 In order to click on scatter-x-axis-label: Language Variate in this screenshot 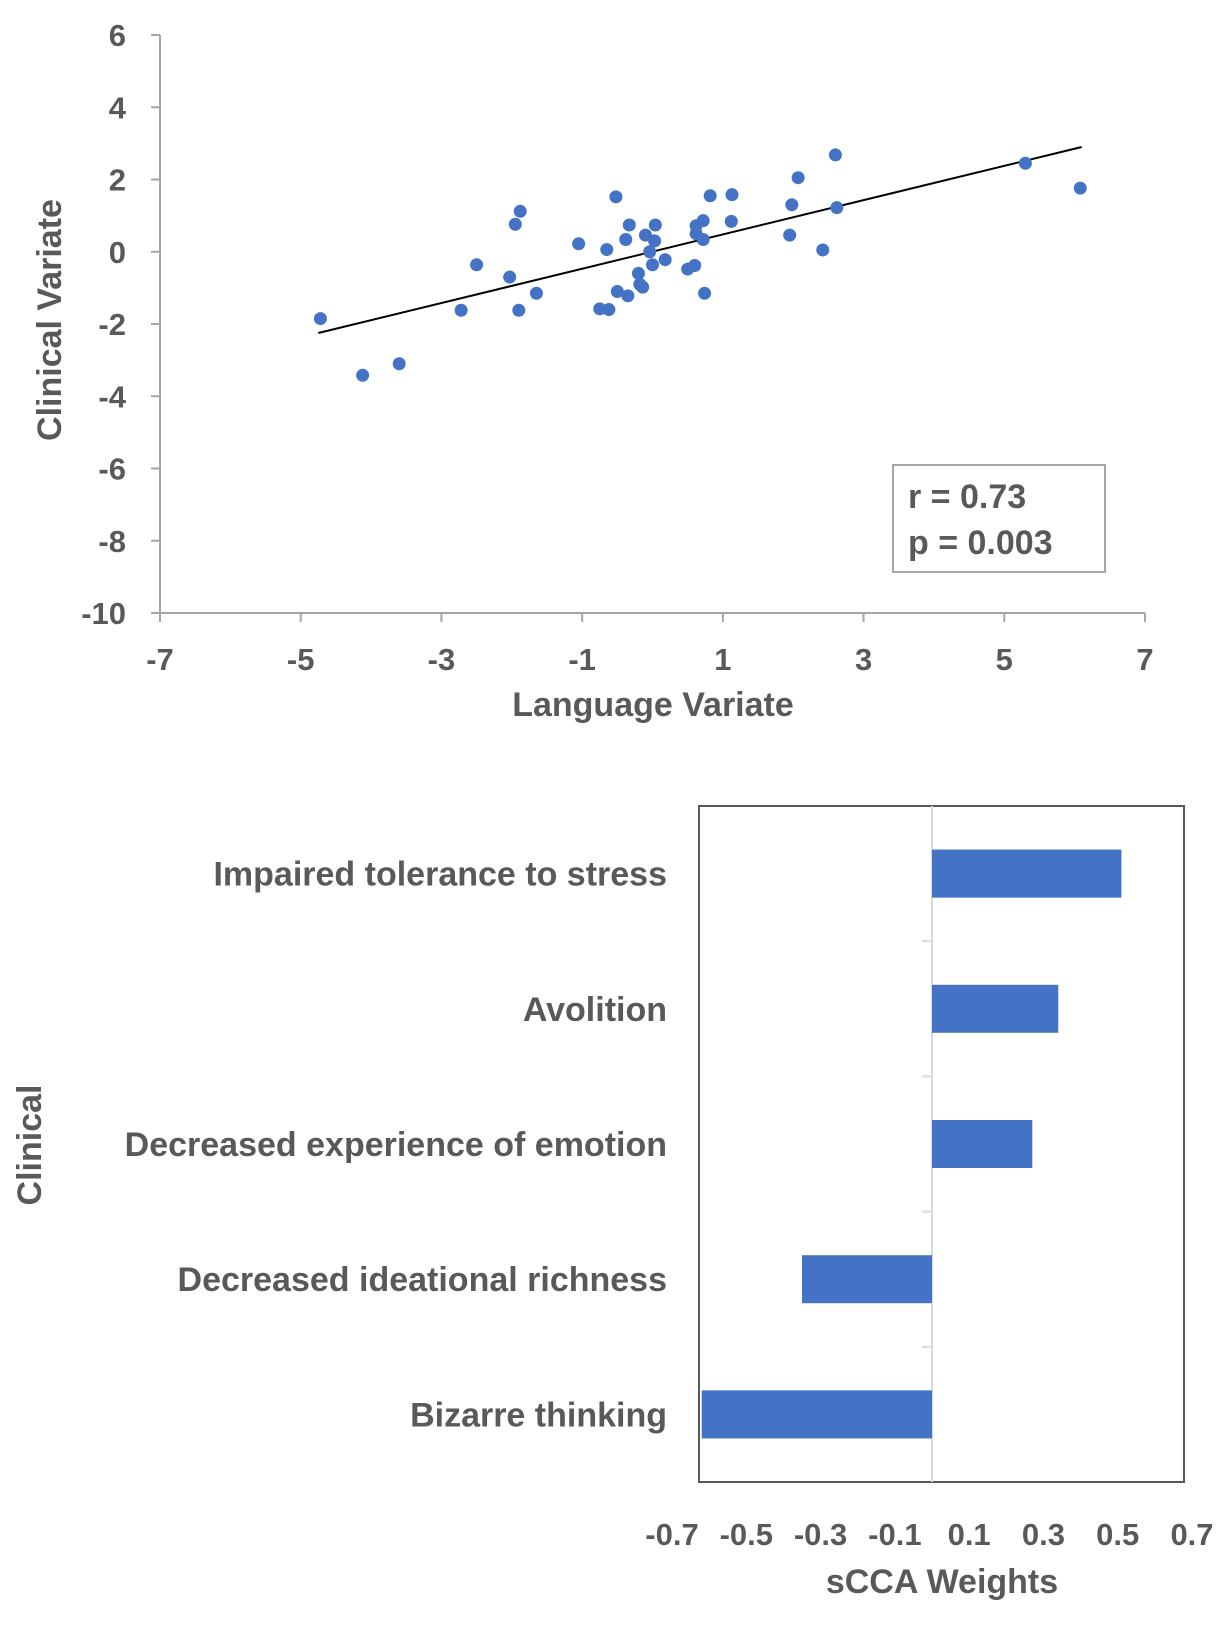, I will do `click(653, 705)`.